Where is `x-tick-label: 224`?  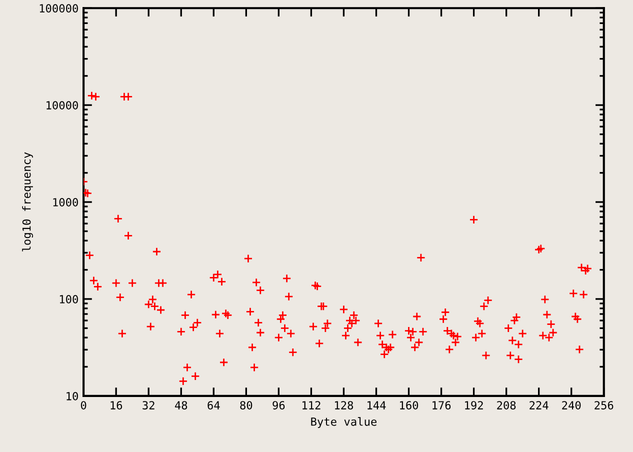 x-tick-label: 224 is located at coordinates (539, 405).